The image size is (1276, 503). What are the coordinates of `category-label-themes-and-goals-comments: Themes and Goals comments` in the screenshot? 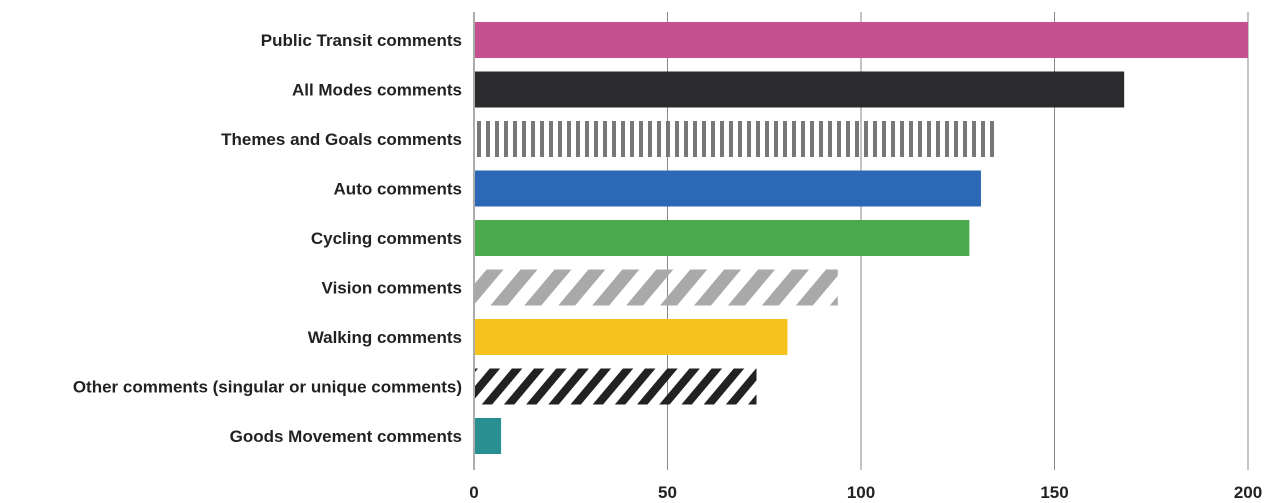 It's located at (341, 139).